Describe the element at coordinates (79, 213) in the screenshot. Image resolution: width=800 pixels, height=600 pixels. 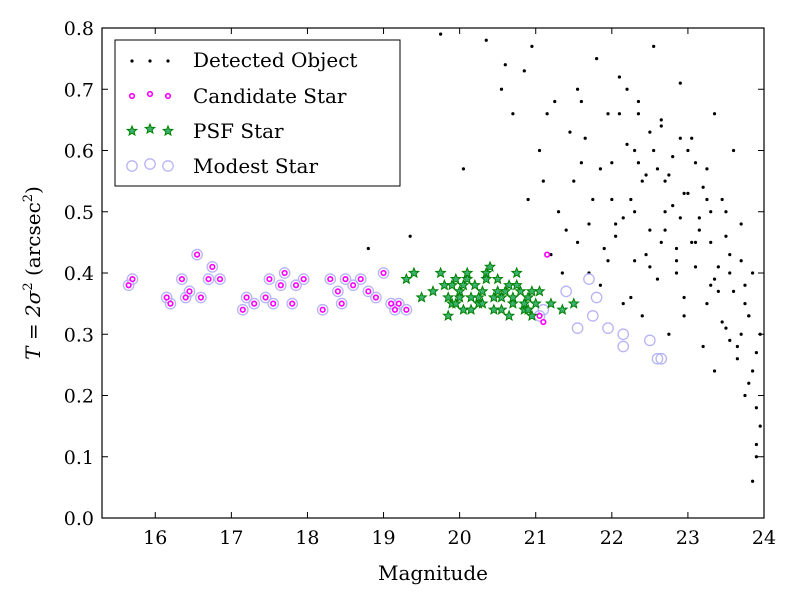
I see `y-tick-label: 0.5` at that location.